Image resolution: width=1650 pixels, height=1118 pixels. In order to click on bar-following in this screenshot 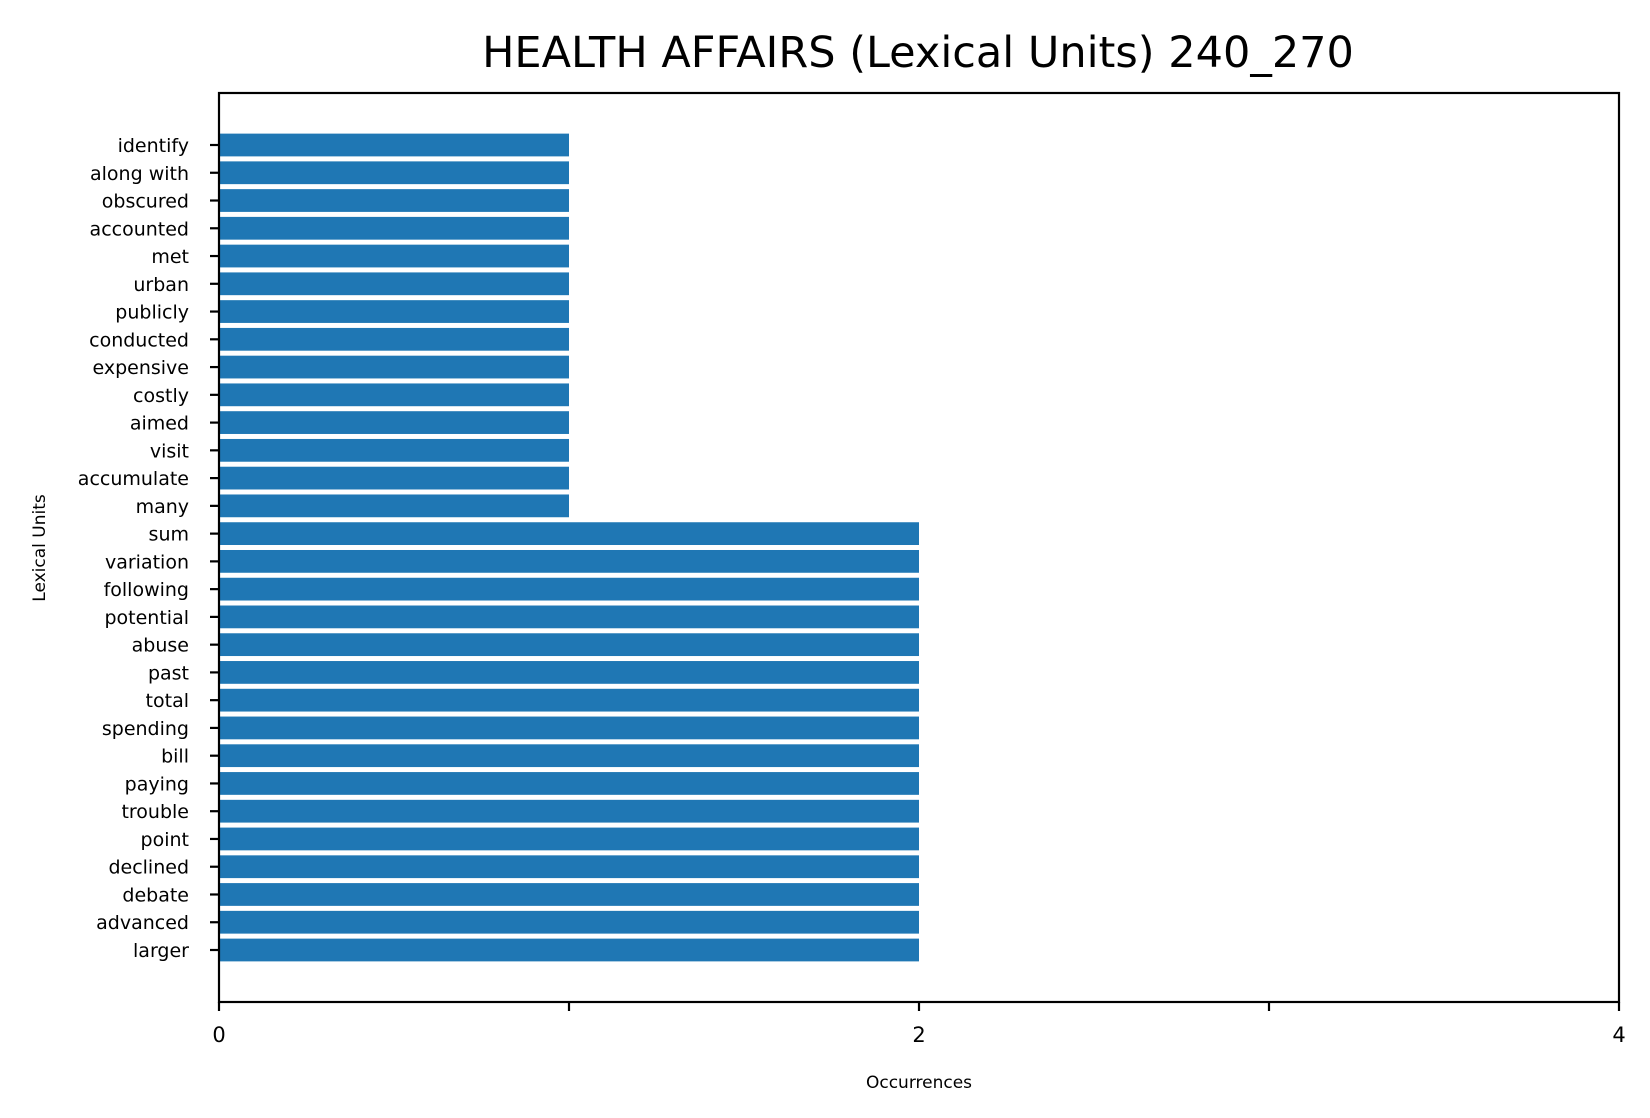, I will do `click(569, 589)`.